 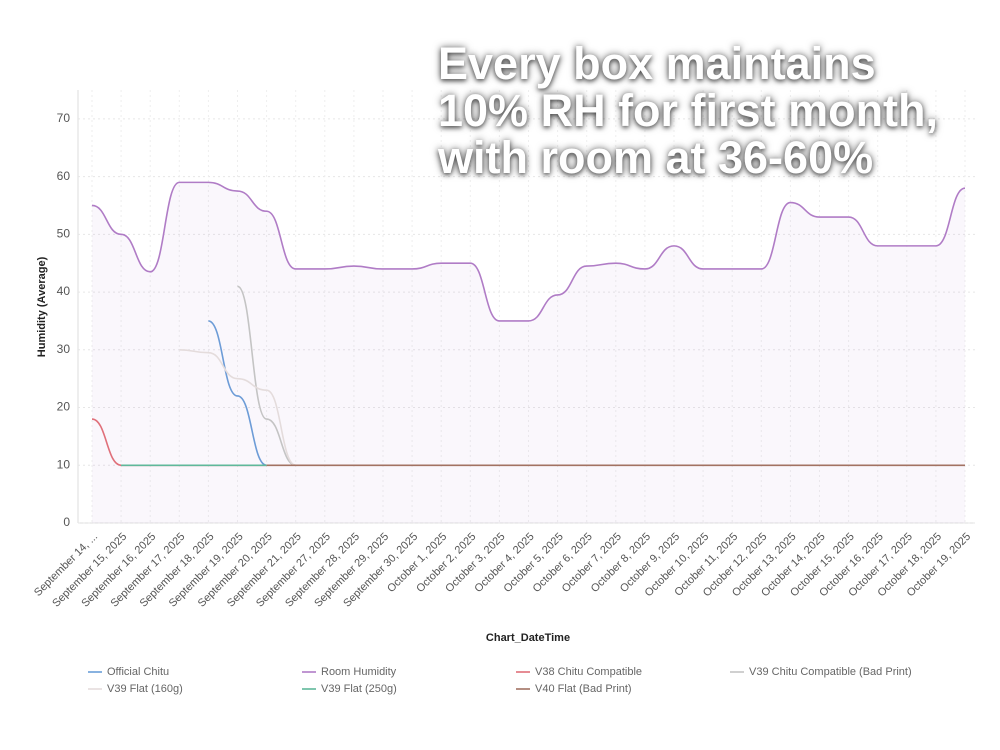 I want to click on legend-label: V39 Flat (250g), so click(x=359, y=689).